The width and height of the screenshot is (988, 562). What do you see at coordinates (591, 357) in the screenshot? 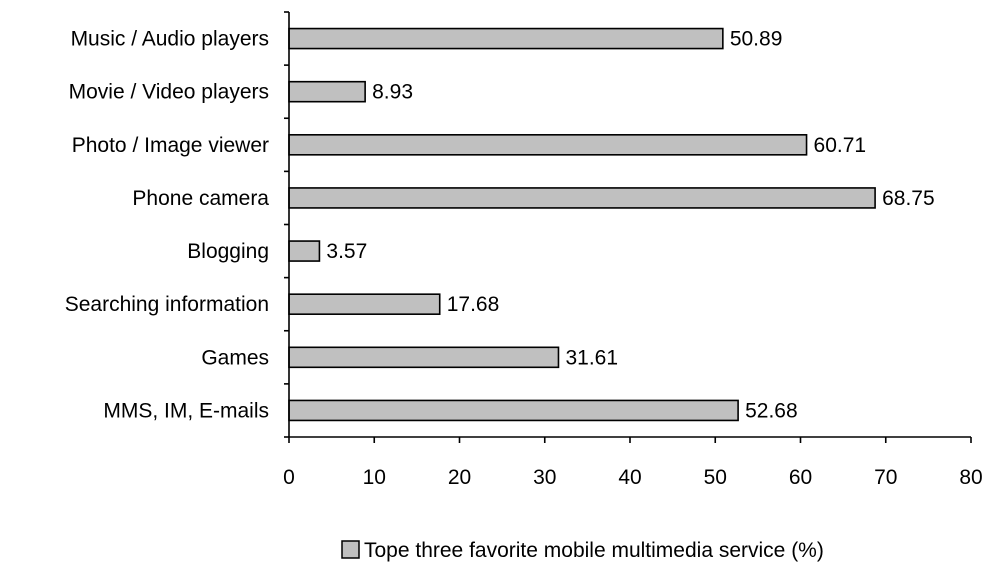
I see `data-label: 31.61` at bounding box center [591, 357].